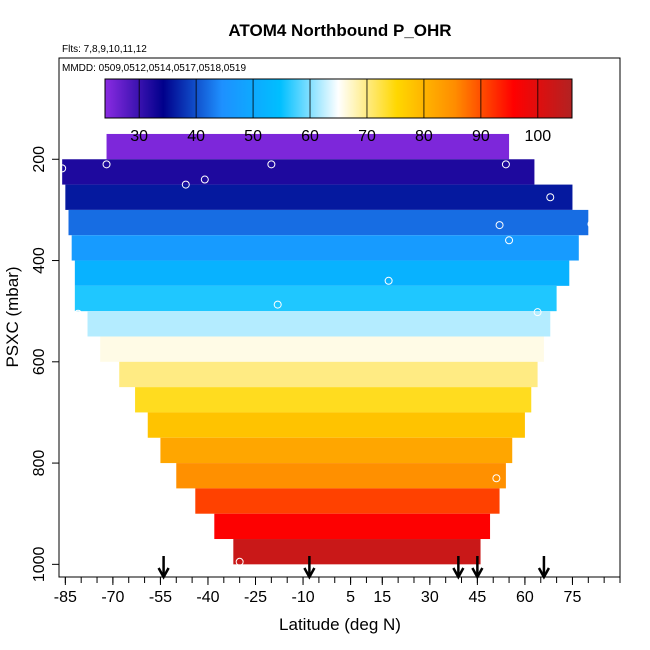 This screenshot has height=650, width=650. Describe the element at coordinates (477, 597) in the screenshot. I see `x-tick-label: 45` at that location.